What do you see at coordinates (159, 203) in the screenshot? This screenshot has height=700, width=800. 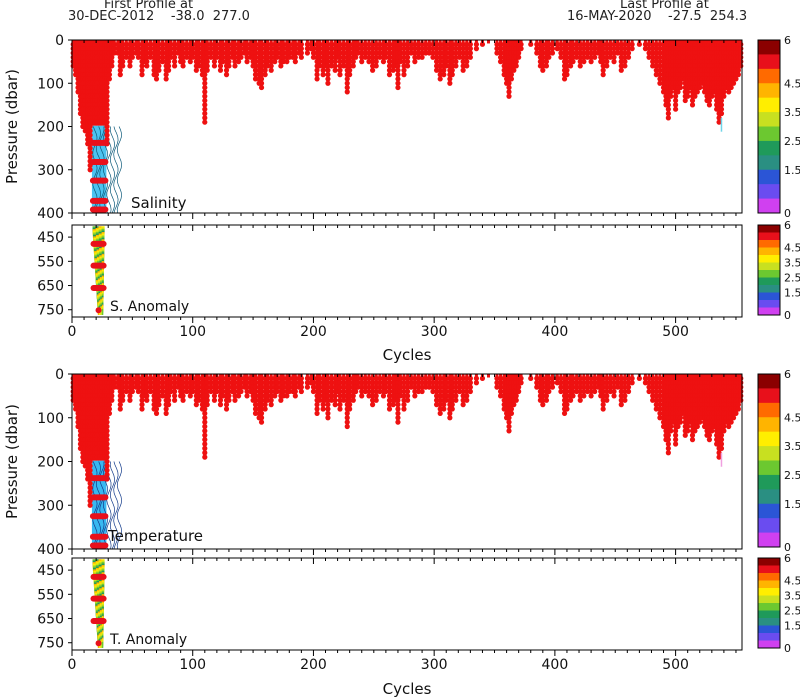 I see `salinity-section-variable-label: Salinity` at bounding box center [159, 203].